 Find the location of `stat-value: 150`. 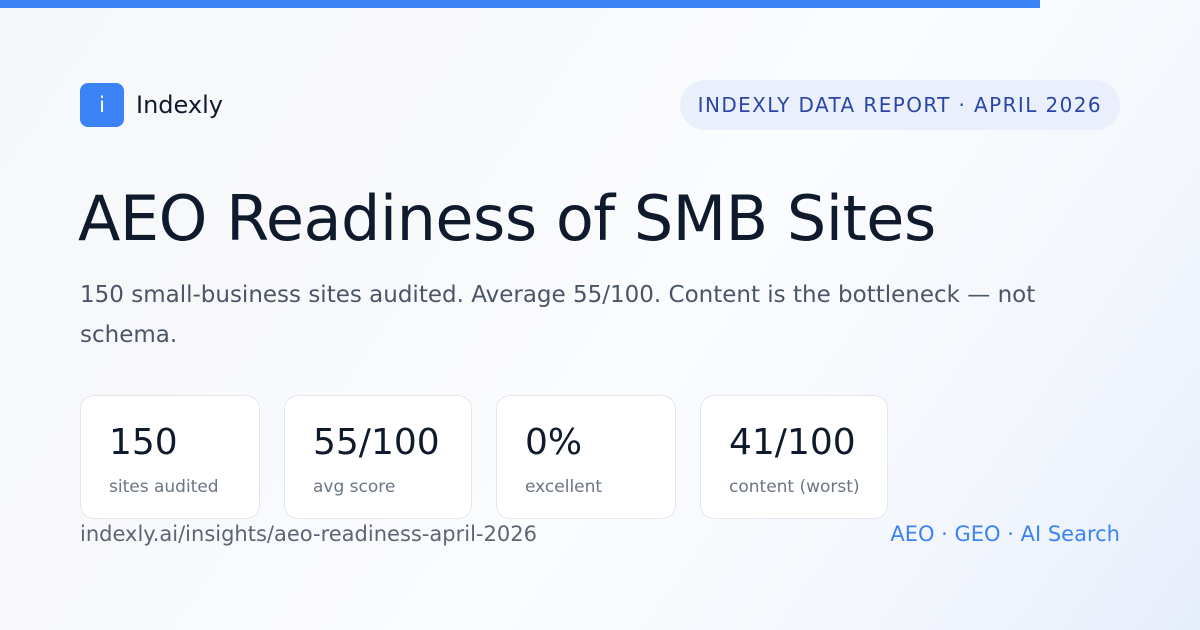

stat-value: 150 is located at coordinates (143, 442).